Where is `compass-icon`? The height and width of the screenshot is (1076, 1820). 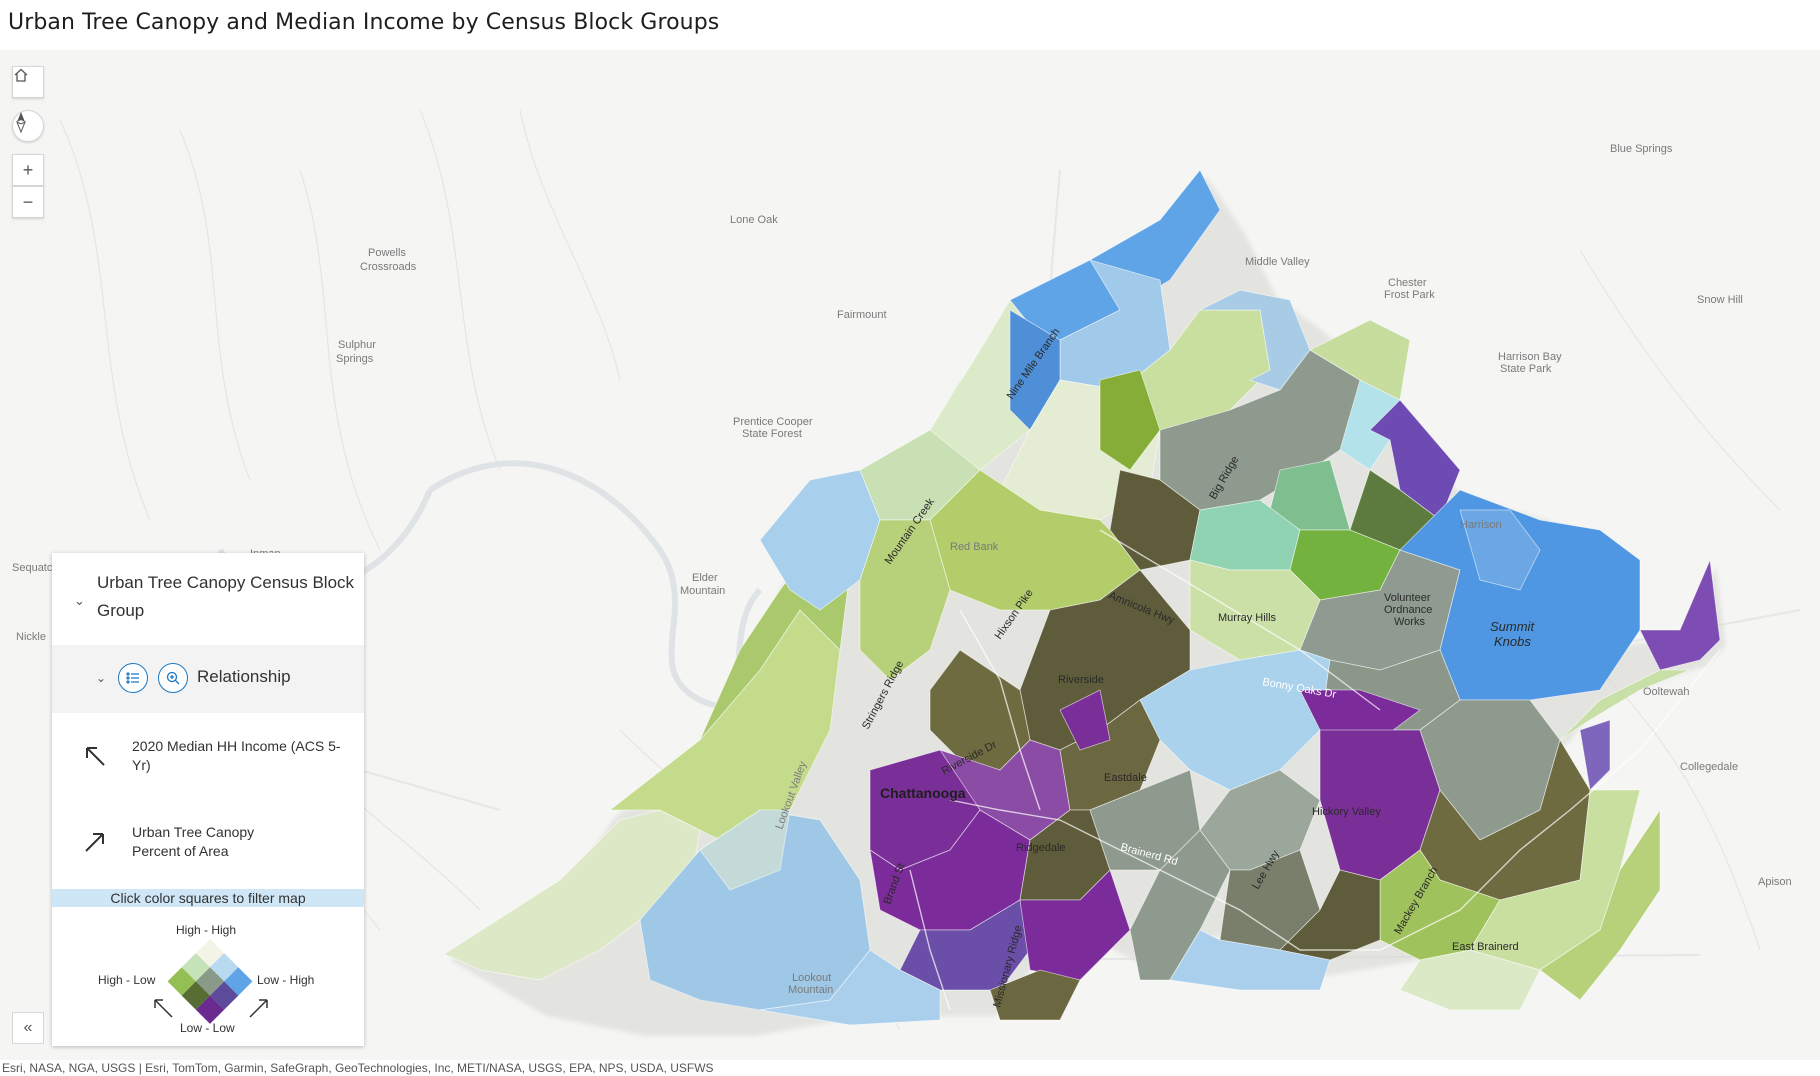
compass-icon is located at coordinates (21, 122).